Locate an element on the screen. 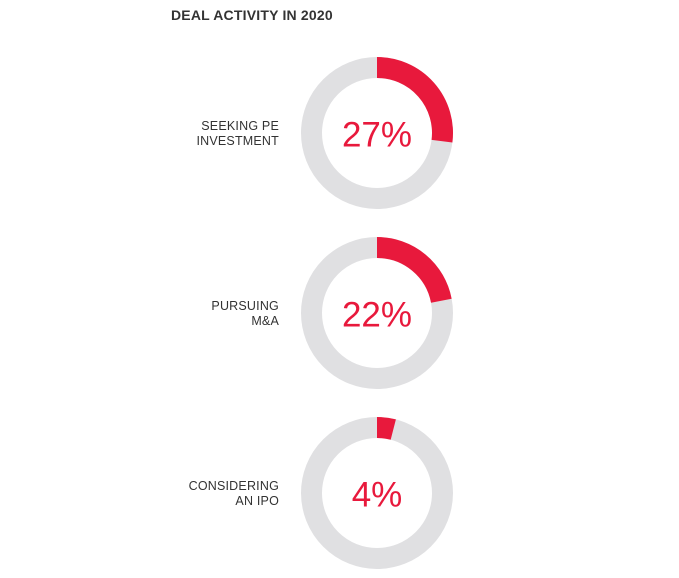  row-label-pursuing-ma: PURSUING M&A is located at coordinates (189, 314).